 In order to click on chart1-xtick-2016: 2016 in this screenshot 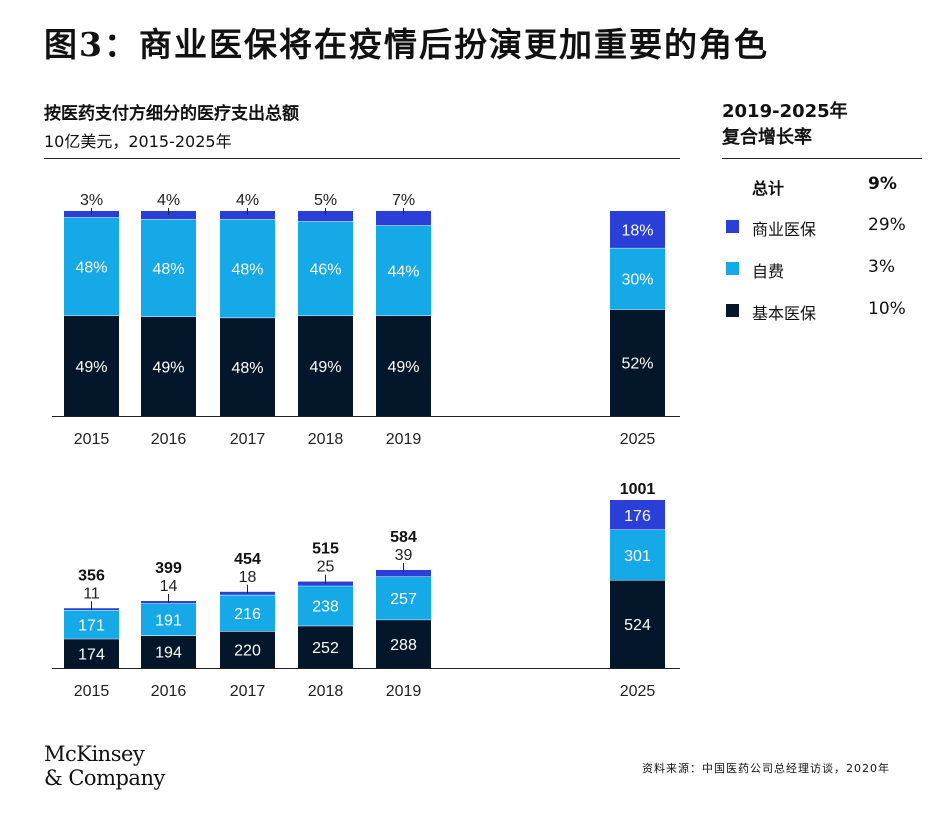, I will do `click(169, 439)`.